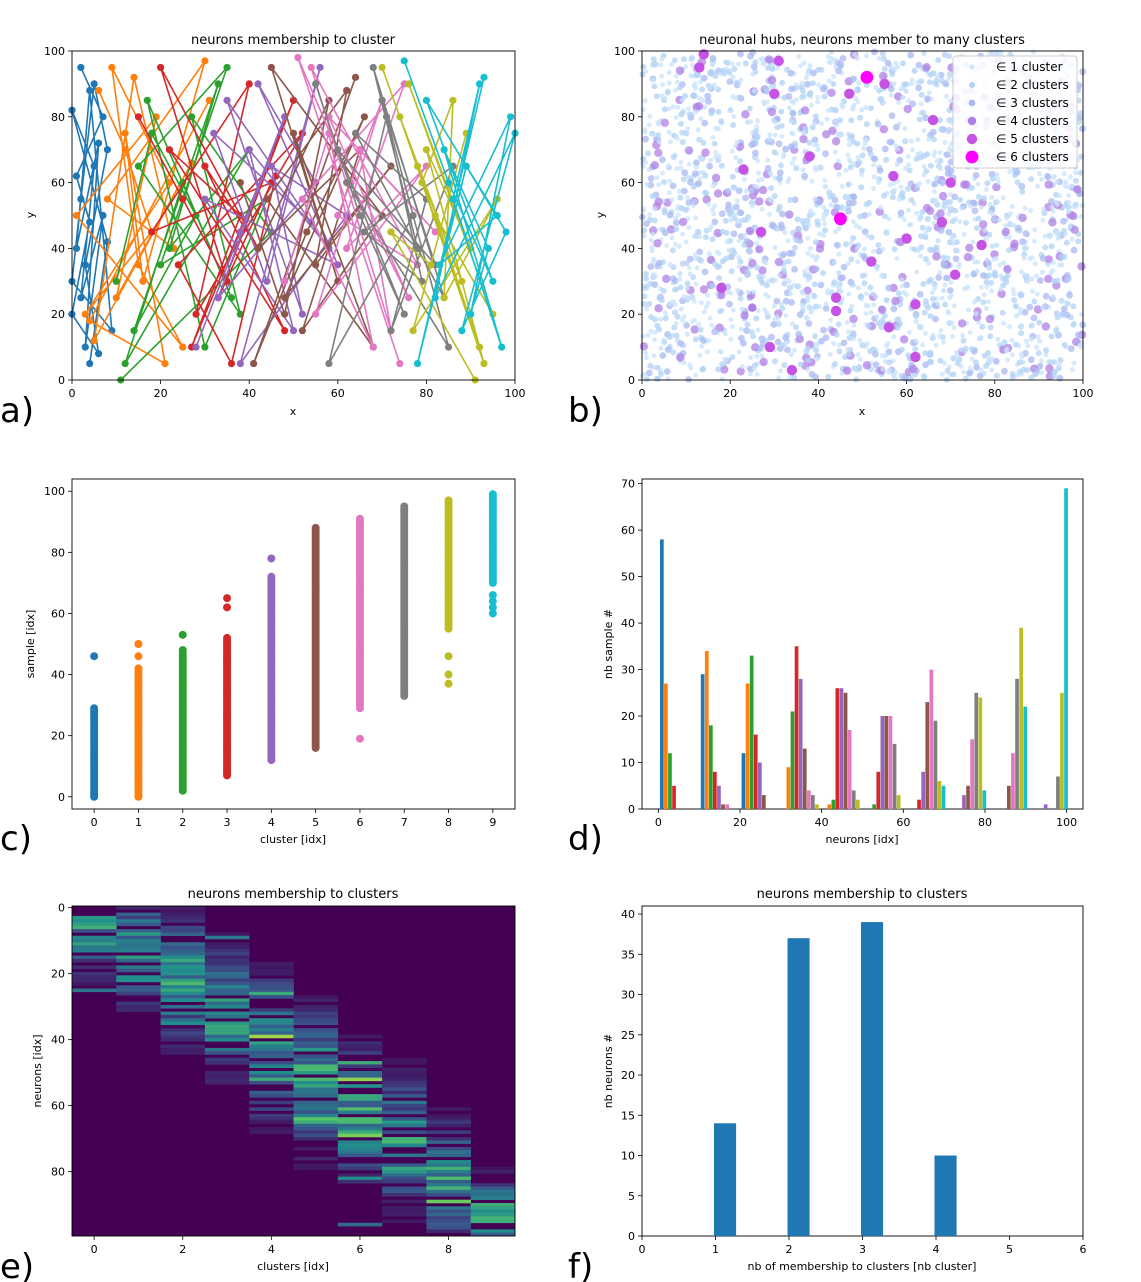 The width and height of the screenshot is (1141, 1282). I want to click on legend-marker, so click(972, 157).